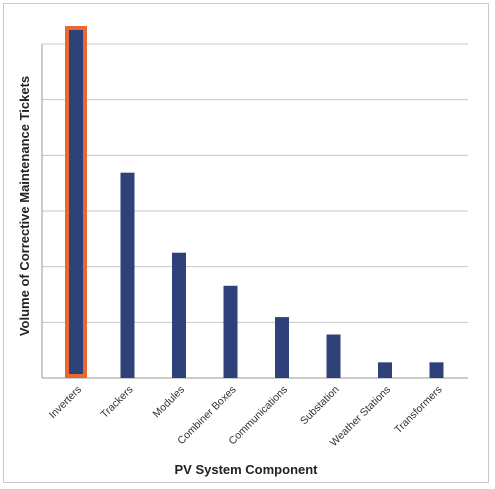 The image size is (495, 489). Describe the element at coordinates (246, 469) in the screenshot. I see `x-axis-label: PV System Component` at that location.